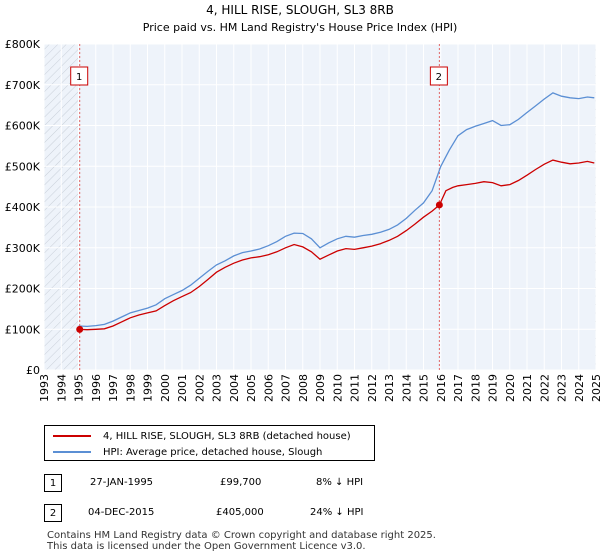 Image resolution: width=600 pixels, height=560 pixels. What do you see at coordinates (44, 388) in the screenshot?
I see `x-tick-label: 1993` at bounding box center [44, 388].